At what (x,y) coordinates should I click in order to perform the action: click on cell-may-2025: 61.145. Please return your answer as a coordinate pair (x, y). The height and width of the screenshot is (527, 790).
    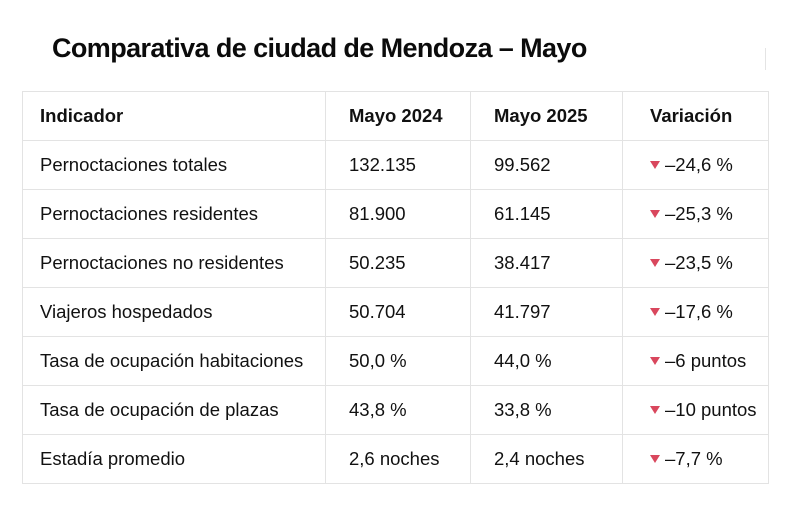
    Looking at the image, I should click on (546, 214).